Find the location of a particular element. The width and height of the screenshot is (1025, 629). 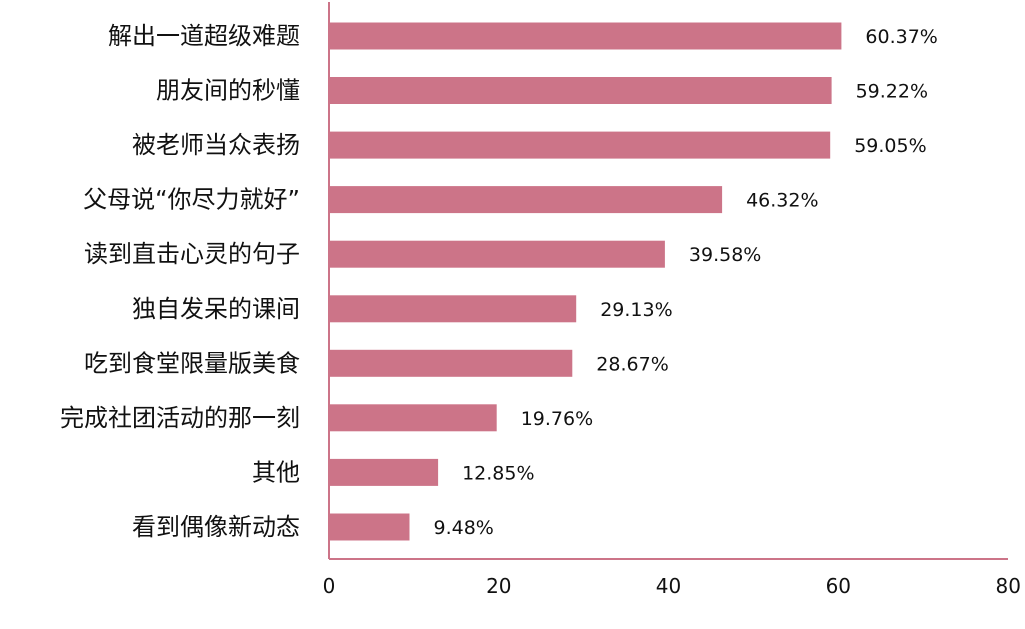

category-label: 完成社团活动的那一刻 is located at coordinates (180, 418).